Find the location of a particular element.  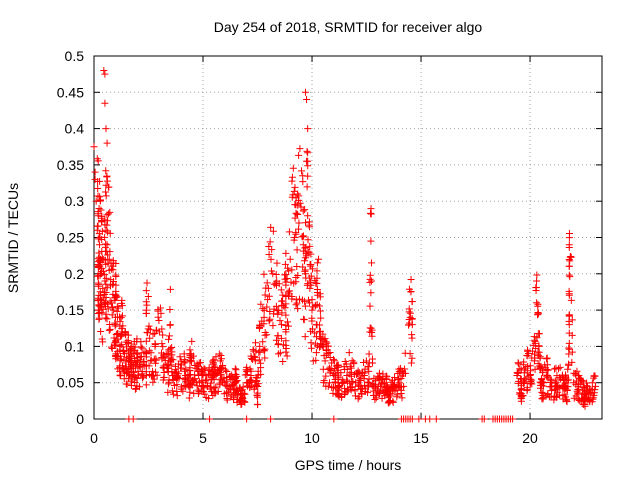

y-tick-label: 0.5 is located at coordinates (75, 56).